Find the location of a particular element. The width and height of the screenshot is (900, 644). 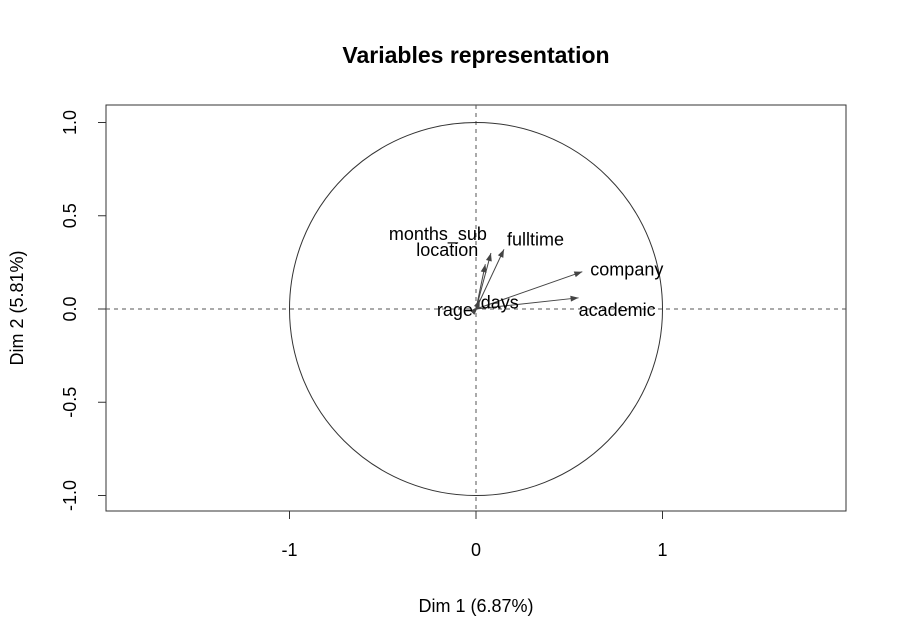

label-academic: academic is located at coordinates (617, 310).